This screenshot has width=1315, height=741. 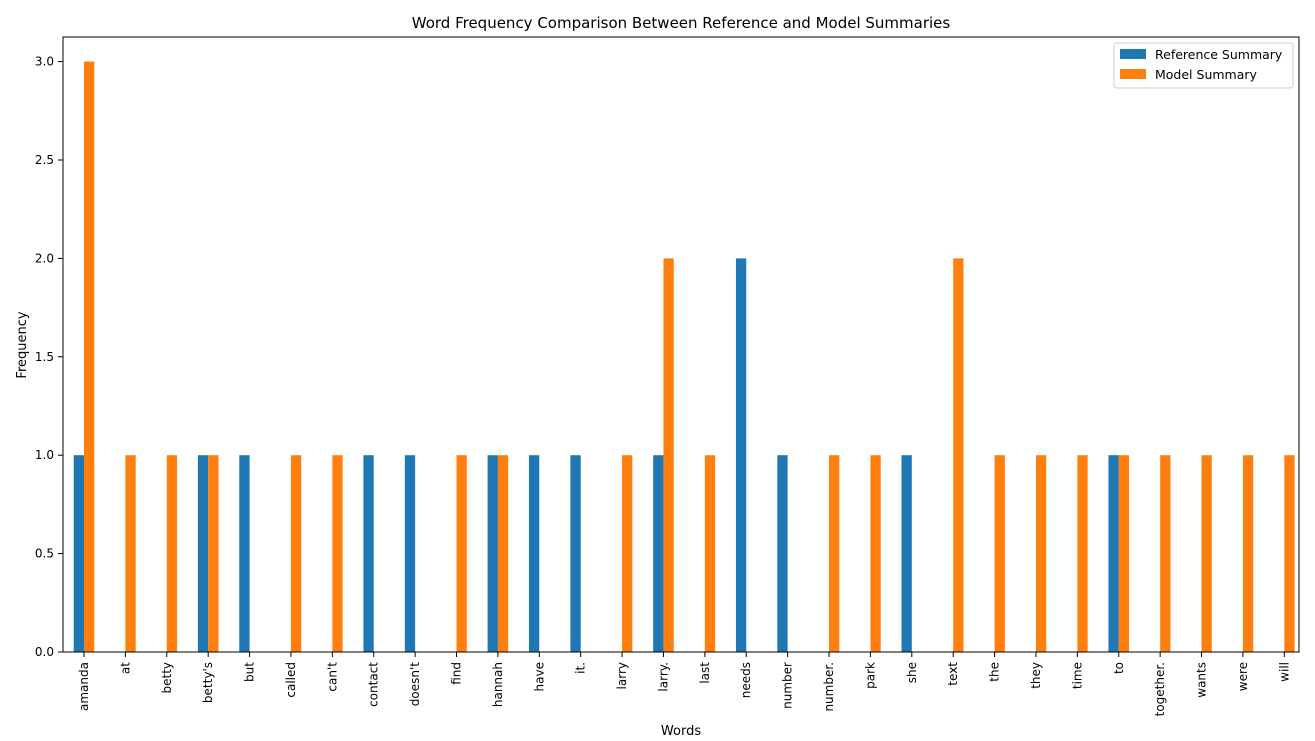 What do you see at coordinates (22, 344) in the screenshot?
I see `y-axis-label: Frequency` at bounding box center [22, 344].